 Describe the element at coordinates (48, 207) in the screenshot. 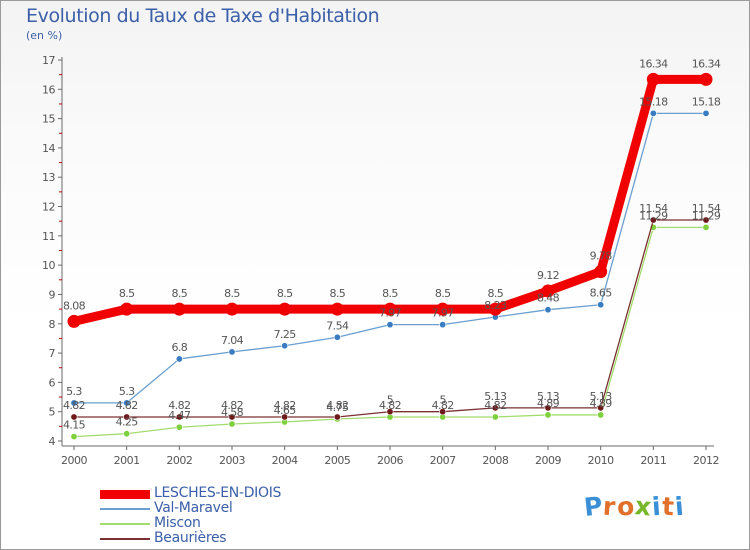

I see `y-tick-label: 12` at that location.